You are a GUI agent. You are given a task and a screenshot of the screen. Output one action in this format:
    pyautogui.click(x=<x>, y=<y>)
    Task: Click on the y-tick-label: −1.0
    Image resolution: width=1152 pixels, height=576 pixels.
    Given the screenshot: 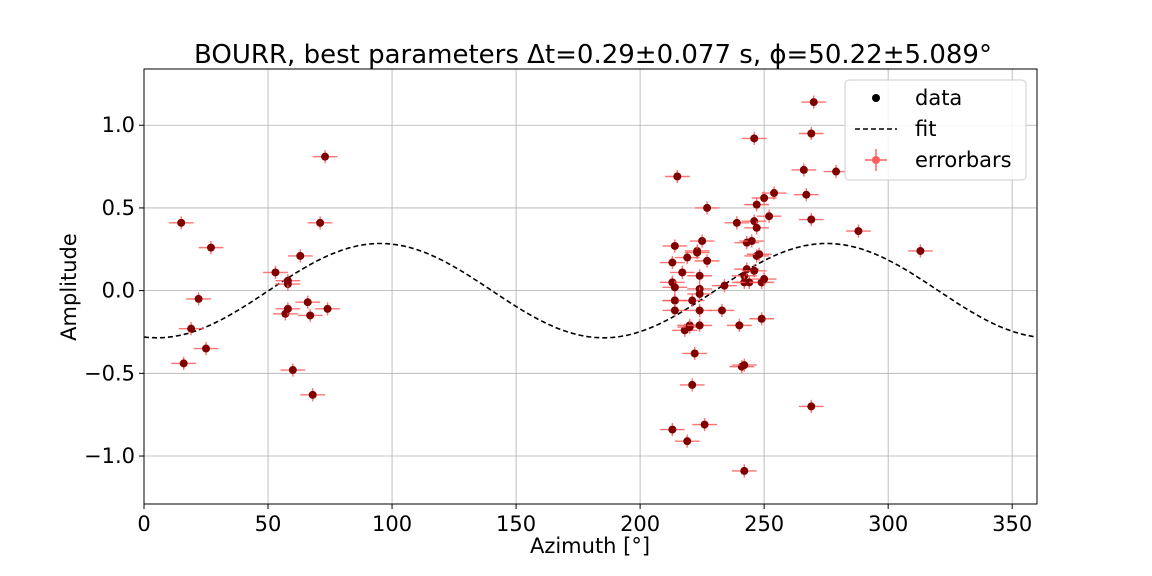 What is the action you would take?
    pyautogui.click(x=109, y=456)
    